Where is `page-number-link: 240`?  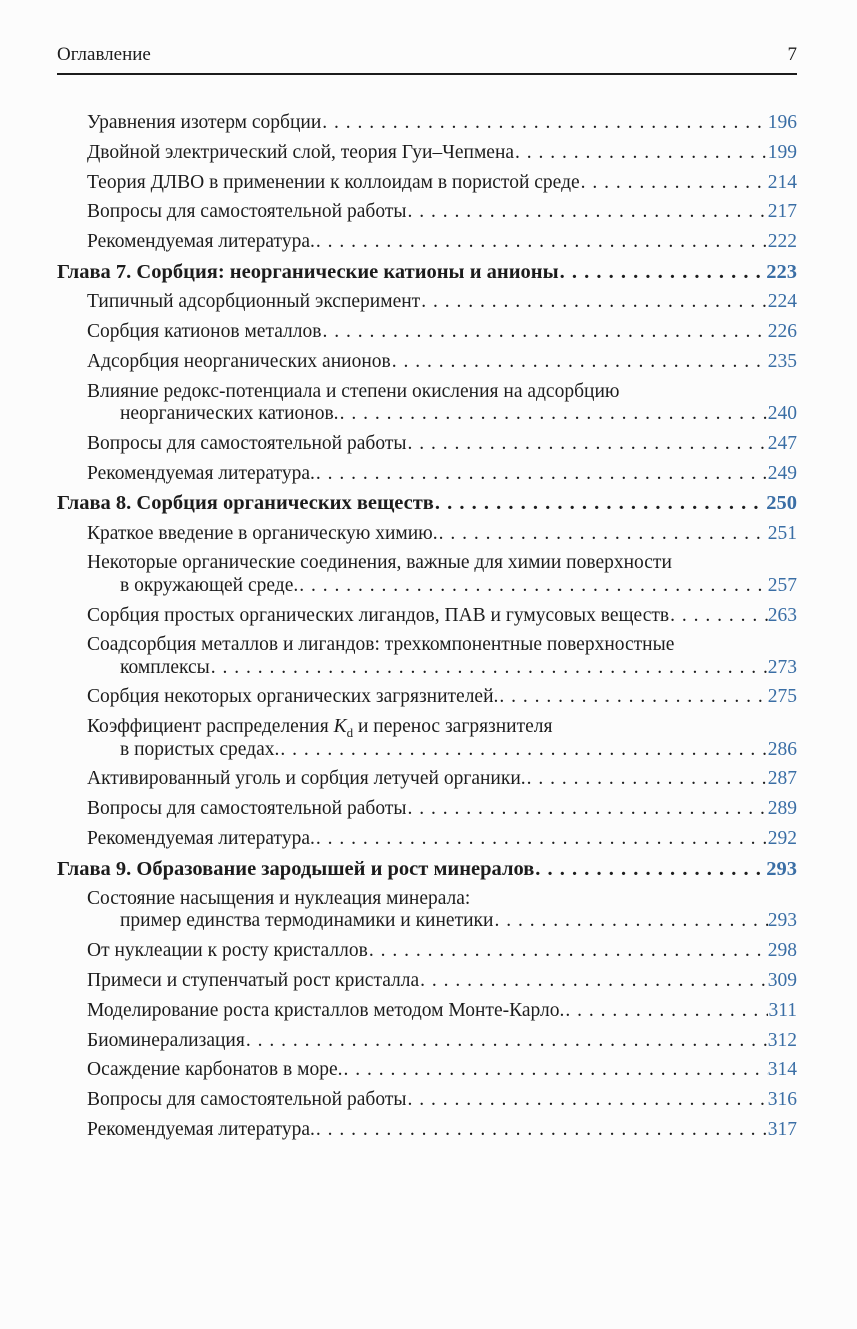 page-number-link: 240 is located at coordinates (782, 413).